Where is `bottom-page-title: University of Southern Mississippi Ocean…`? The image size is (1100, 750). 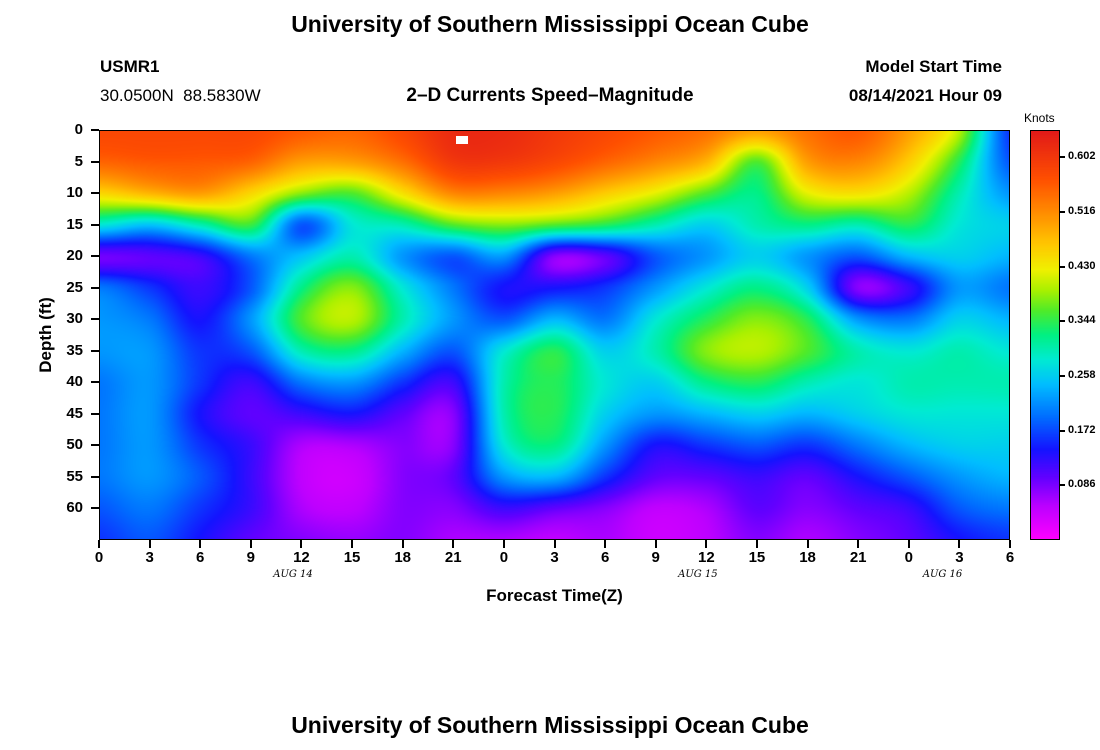
bottom-page-title: University of Southern Mississippi Ocean… is located at coordinates (550, 725).